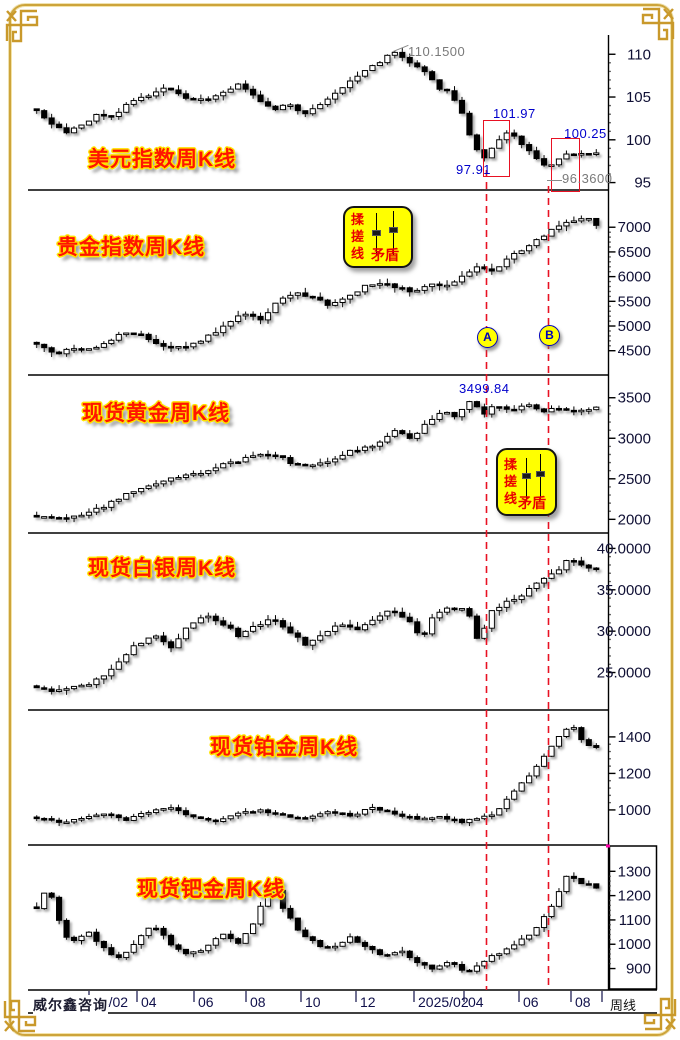 The width and height of the screenshot is (680, 1040). What do you see at coordinates (585, 133) in the screenshot?
I see `price-label-recent-high: 100.25` at bounding box center [585, 133].